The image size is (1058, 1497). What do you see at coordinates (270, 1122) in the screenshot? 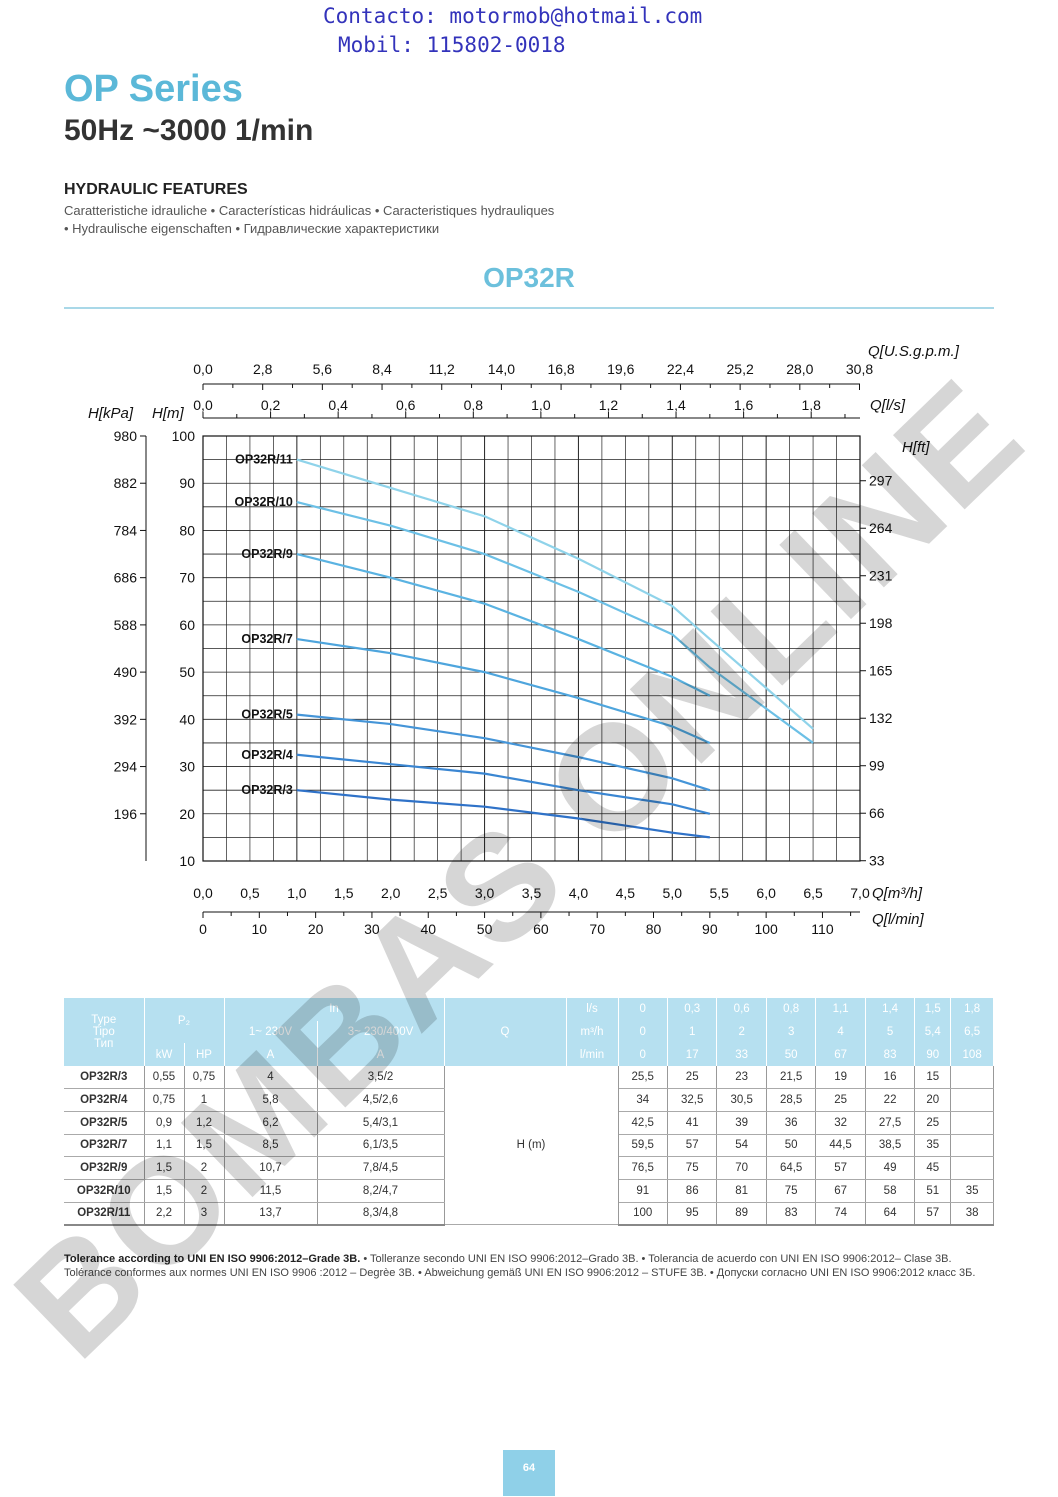
I see `row-a1: 6,2` at bounding box center [270, 1122].